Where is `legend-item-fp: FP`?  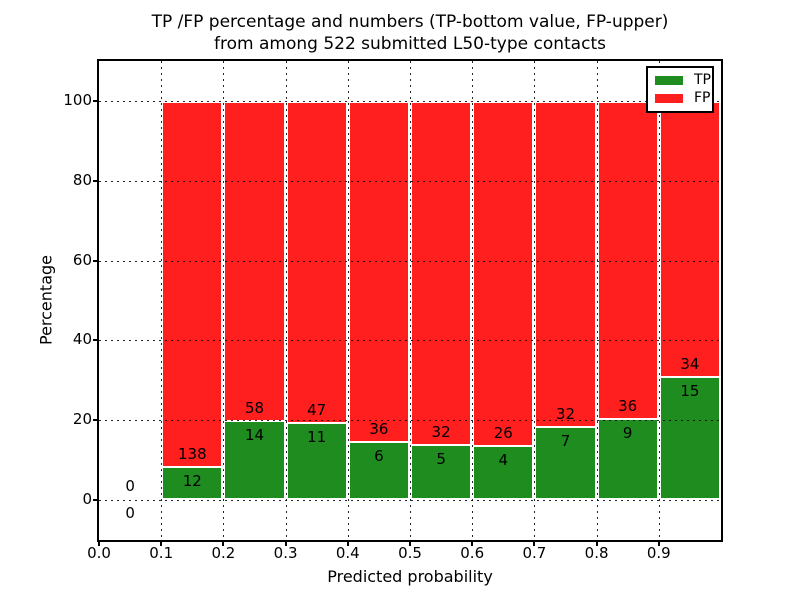
legend-item-fp: FP is located at coordinates (683, 98).